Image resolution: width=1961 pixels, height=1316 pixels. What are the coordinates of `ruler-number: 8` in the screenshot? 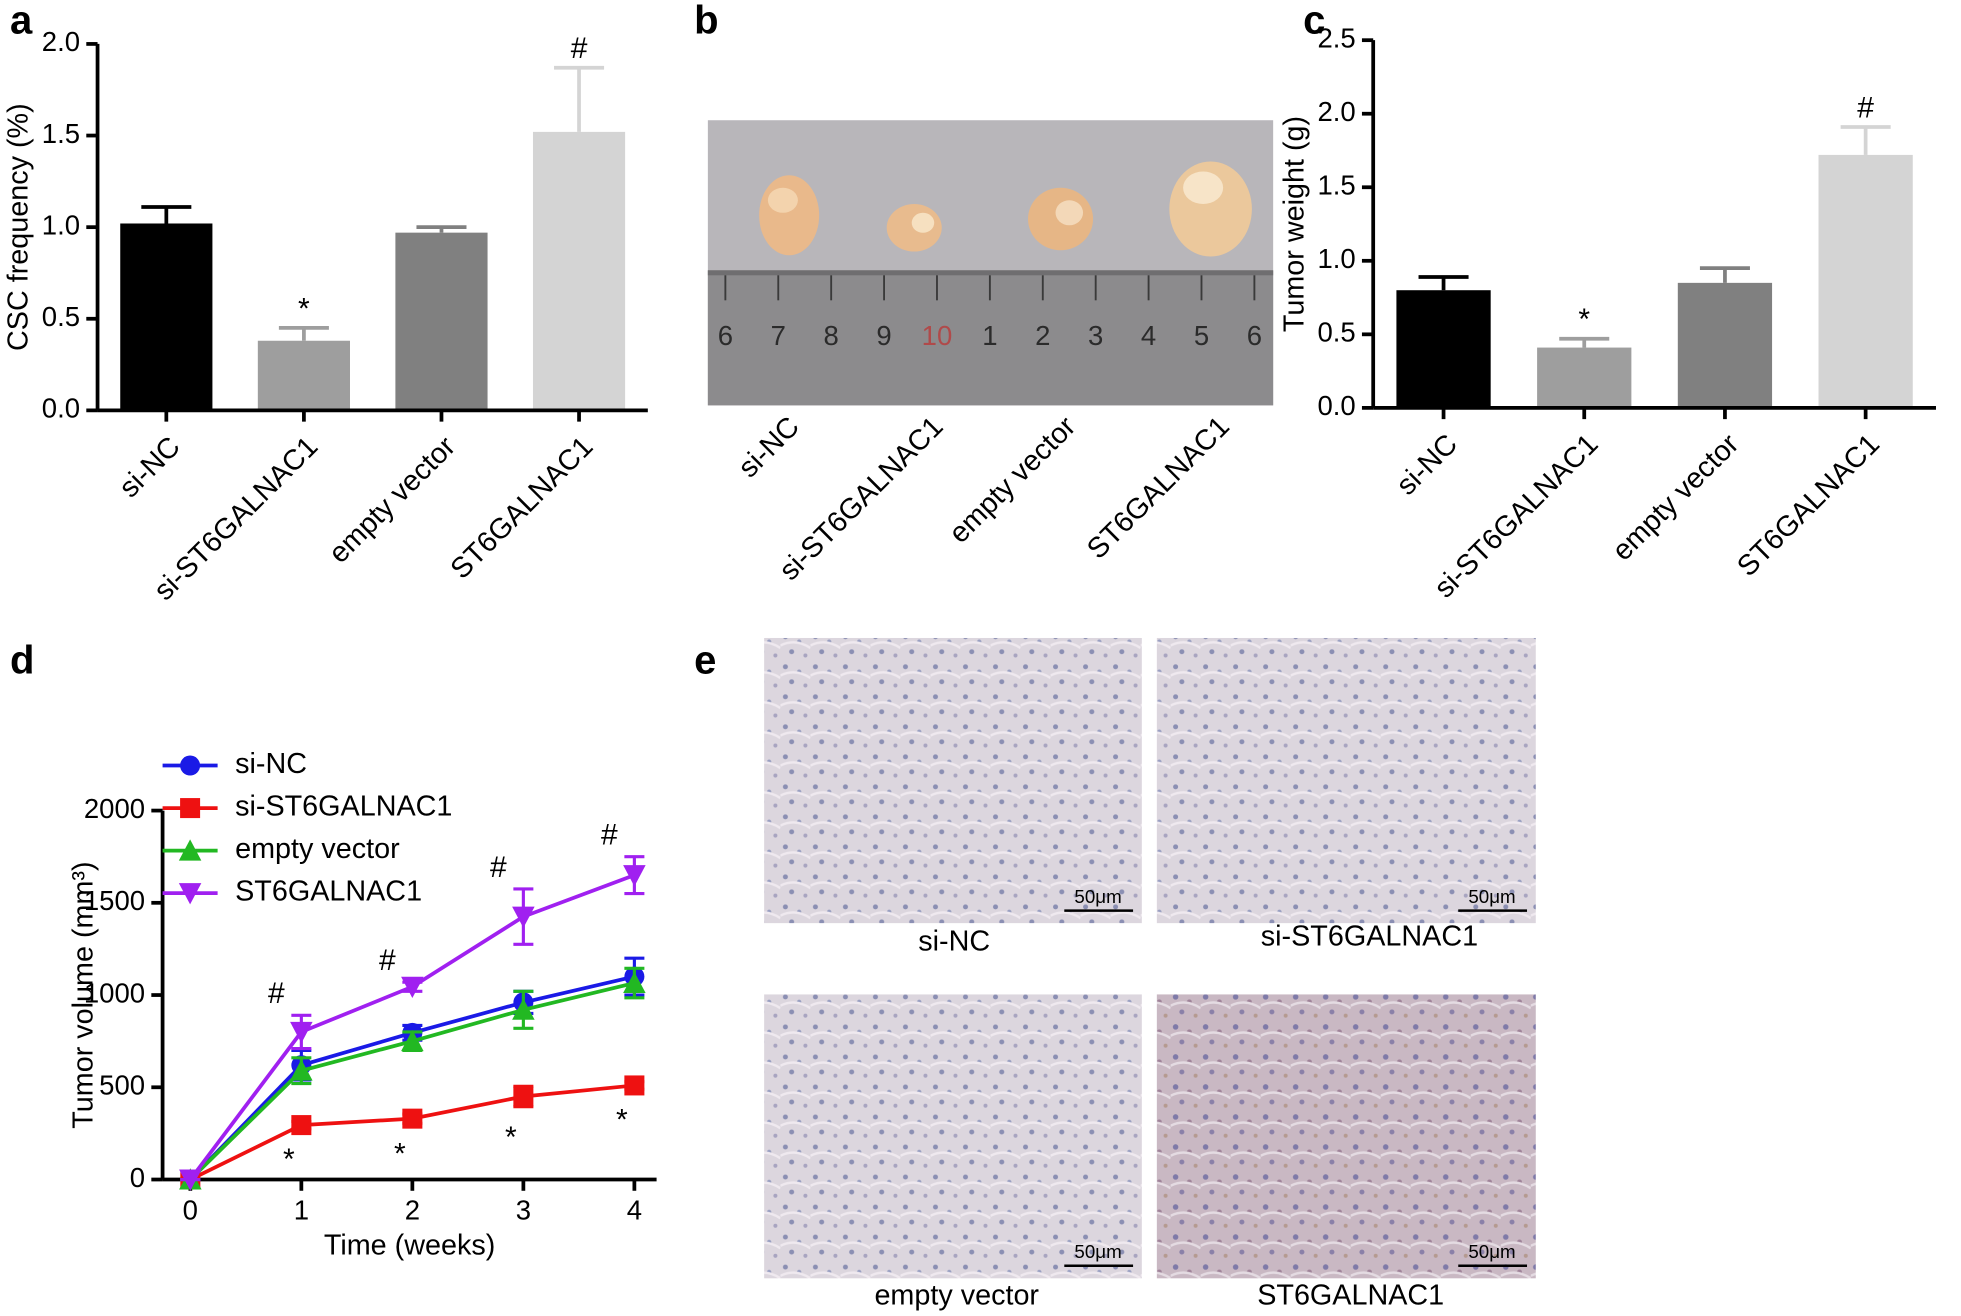 It's located at (831, 335).